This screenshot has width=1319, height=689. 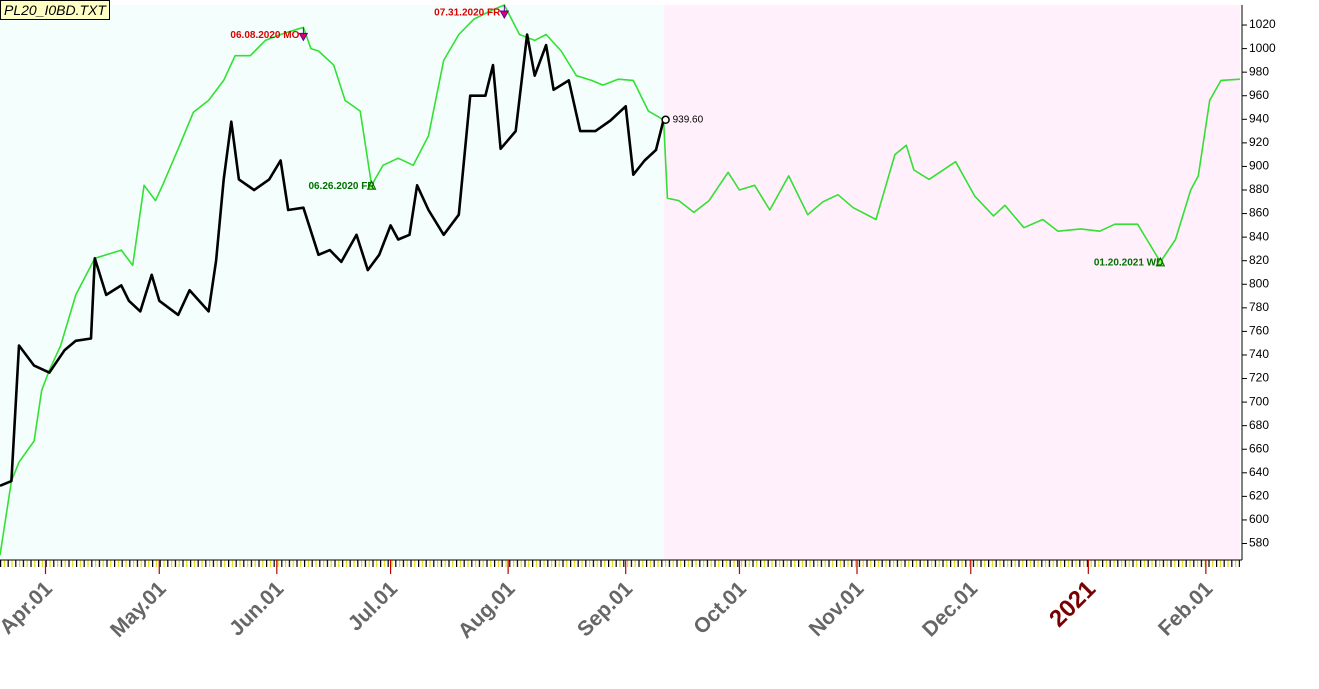 I want to click on y-tick-label: 580, so click(x=1259, y=543).